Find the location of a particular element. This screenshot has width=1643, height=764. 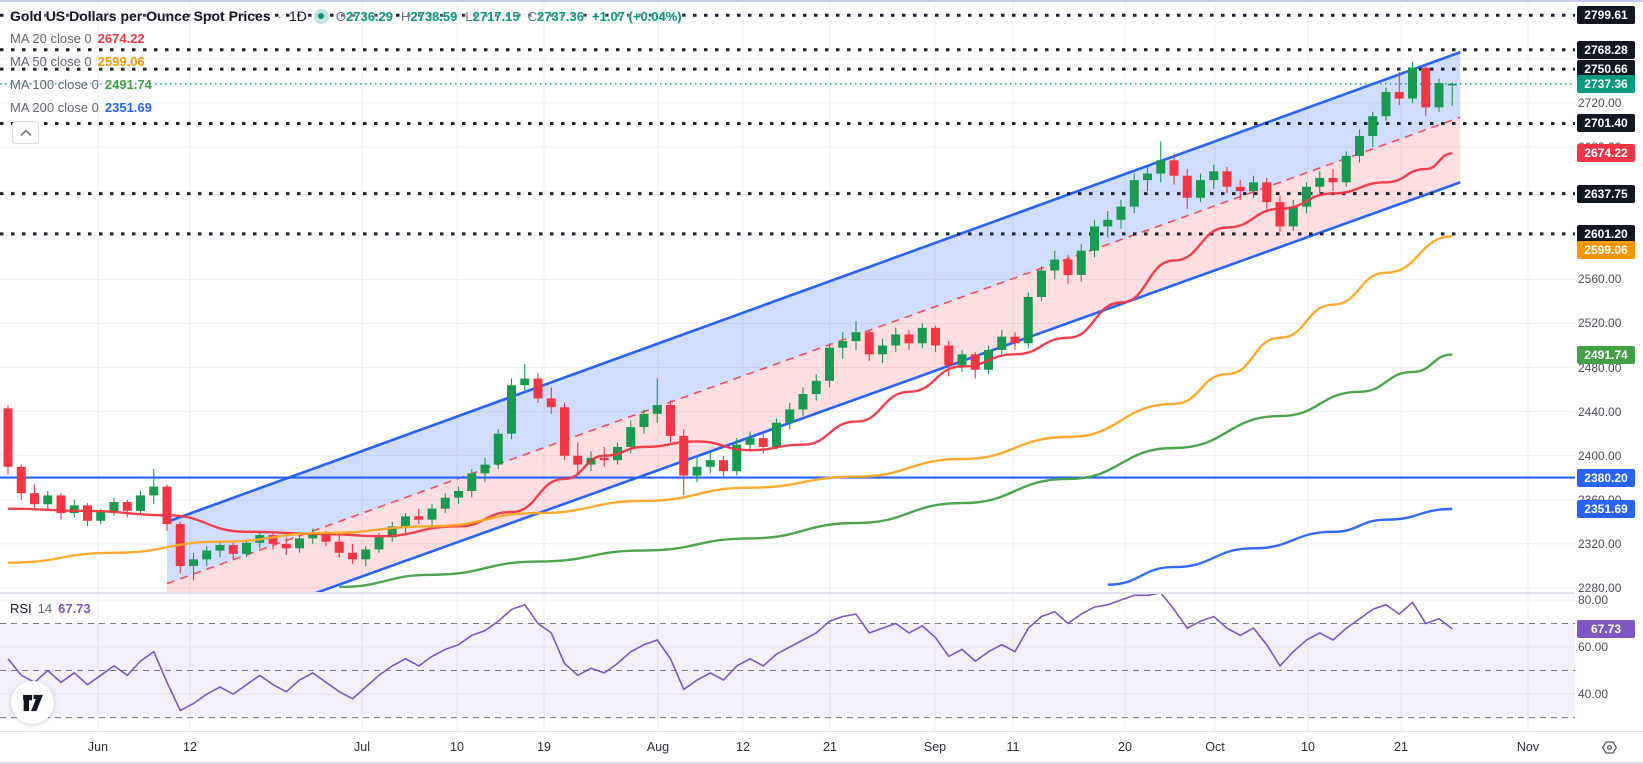

indicator-row-ma20: MA 20 close 0 2674.22 is located at coordinates (346, 38).